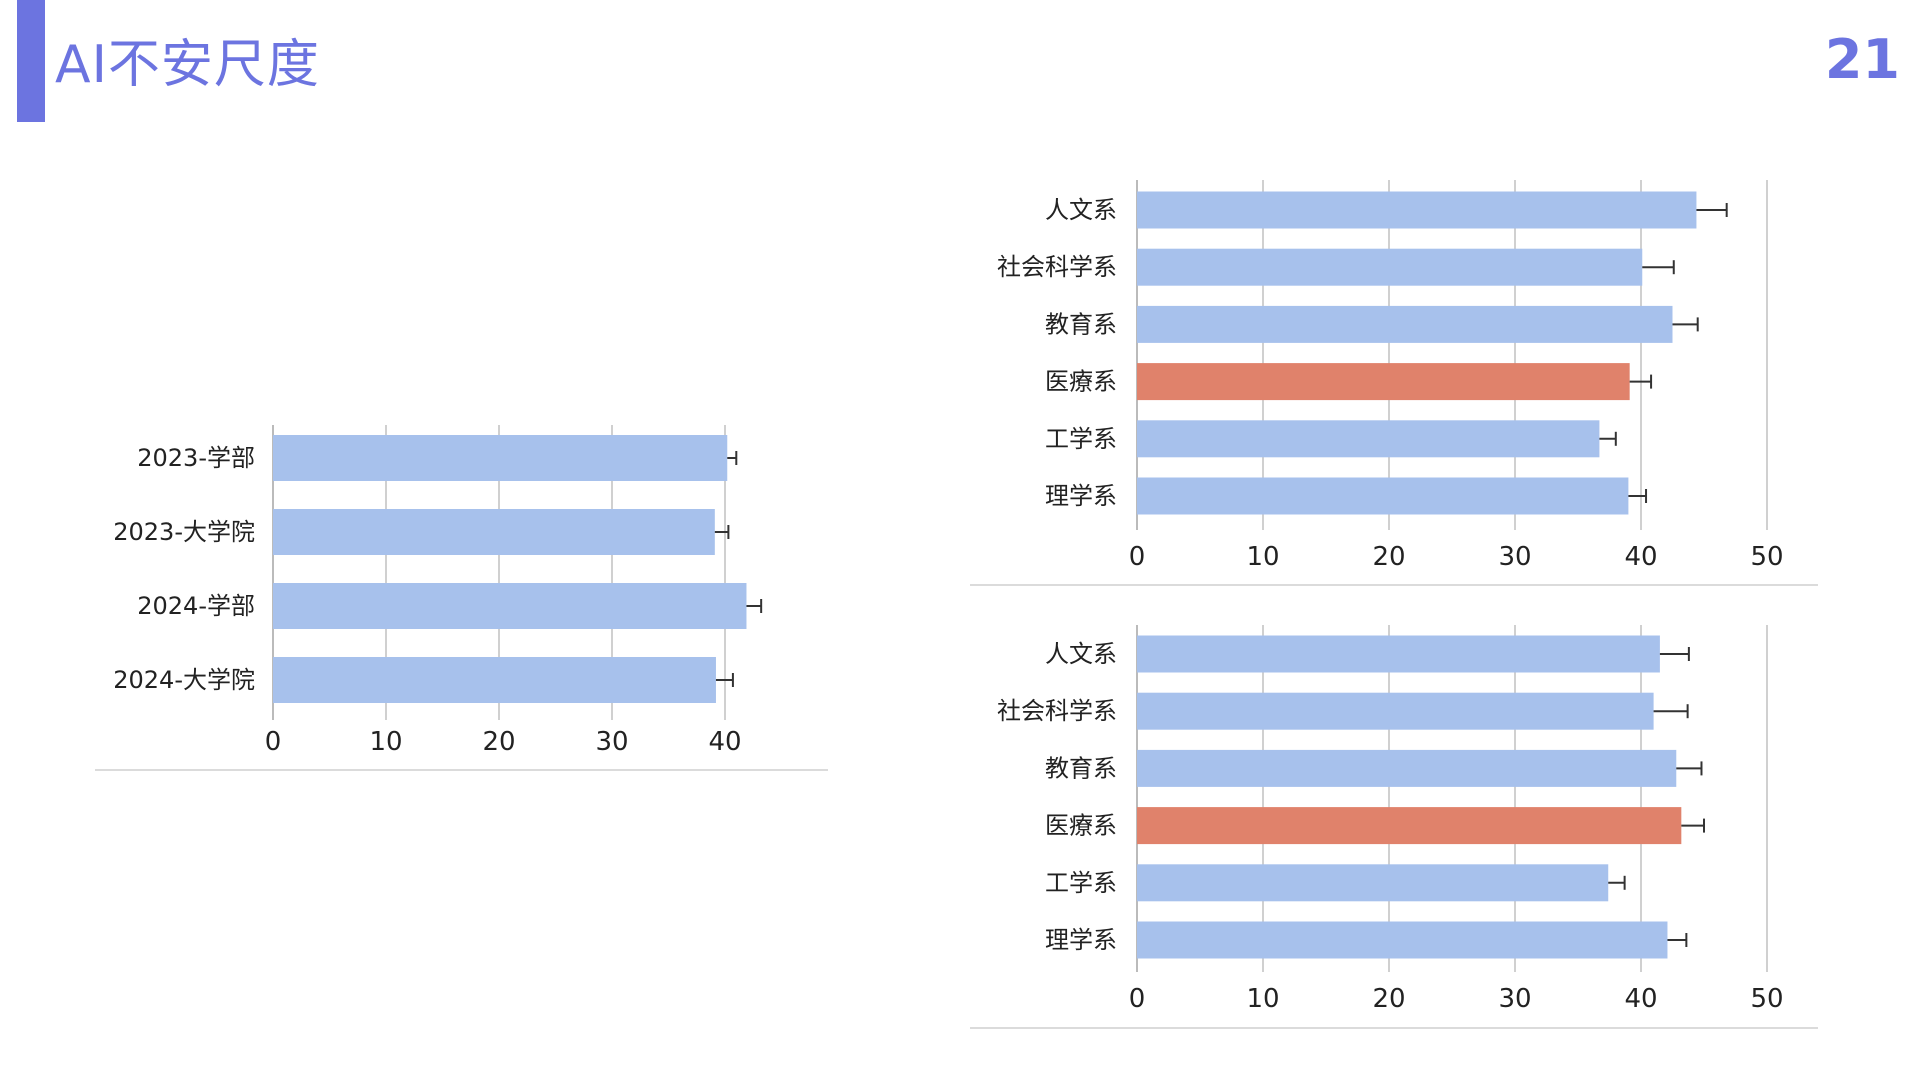 Image resolution: width=1920 pixels, height=1080 pixels. What do you see at coordinates (187, 65) in the screenshot?
I see `slide-title: AI不安尺度` at bounding box center [187, 65].